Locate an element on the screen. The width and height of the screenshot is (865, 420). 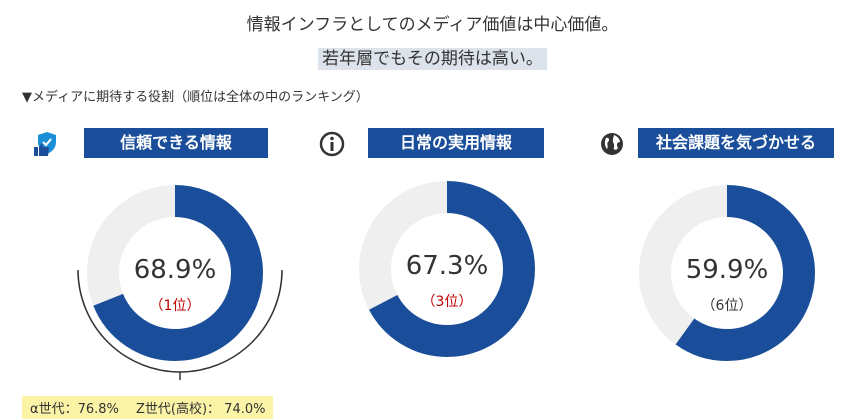
card-label: 信頼できる情報 is located at coordinates (176, 143).